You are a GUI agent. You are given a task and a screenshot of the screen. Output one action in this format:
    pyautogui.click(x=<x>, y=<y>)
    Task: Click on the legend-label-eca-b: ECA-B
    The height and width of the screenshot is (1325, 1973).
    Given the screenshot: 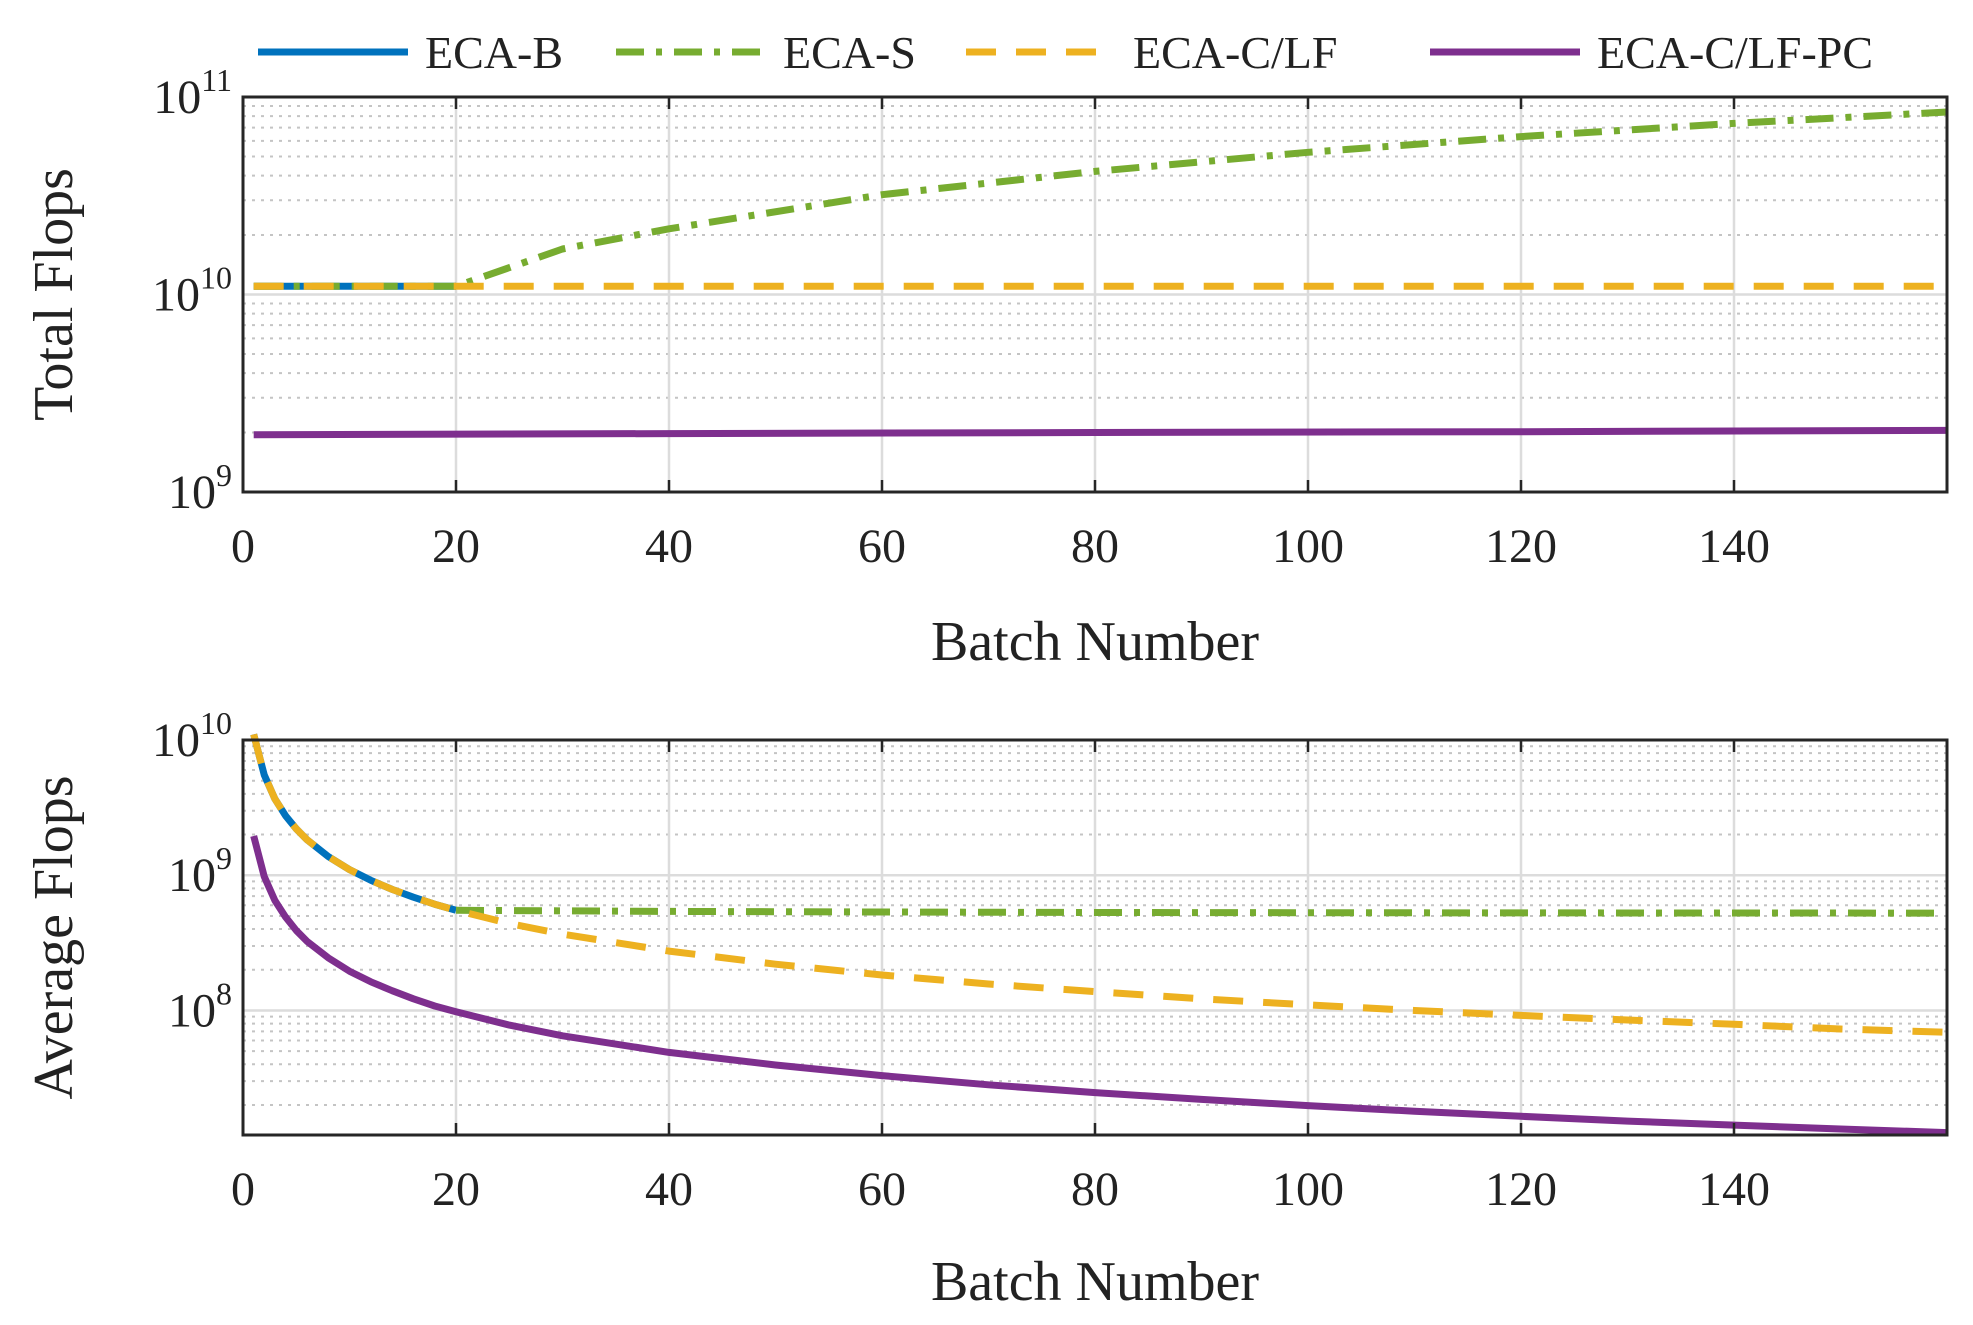 What is the action you would take?
    pyautogui.click(x=494, y=52)
    